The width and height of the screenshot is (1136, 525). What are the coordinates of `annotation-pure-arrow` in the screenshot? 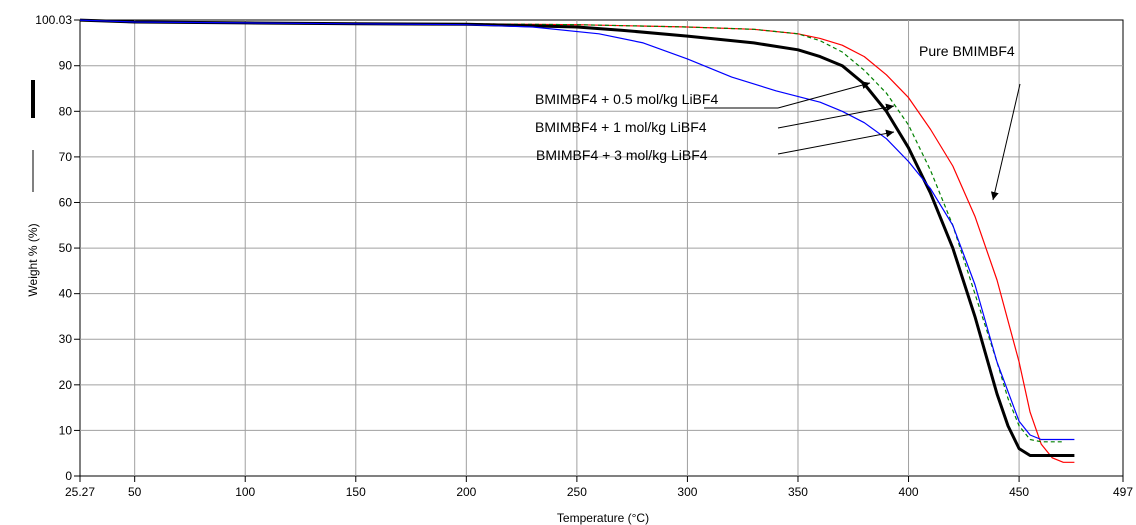 It's located at (1005, 142).